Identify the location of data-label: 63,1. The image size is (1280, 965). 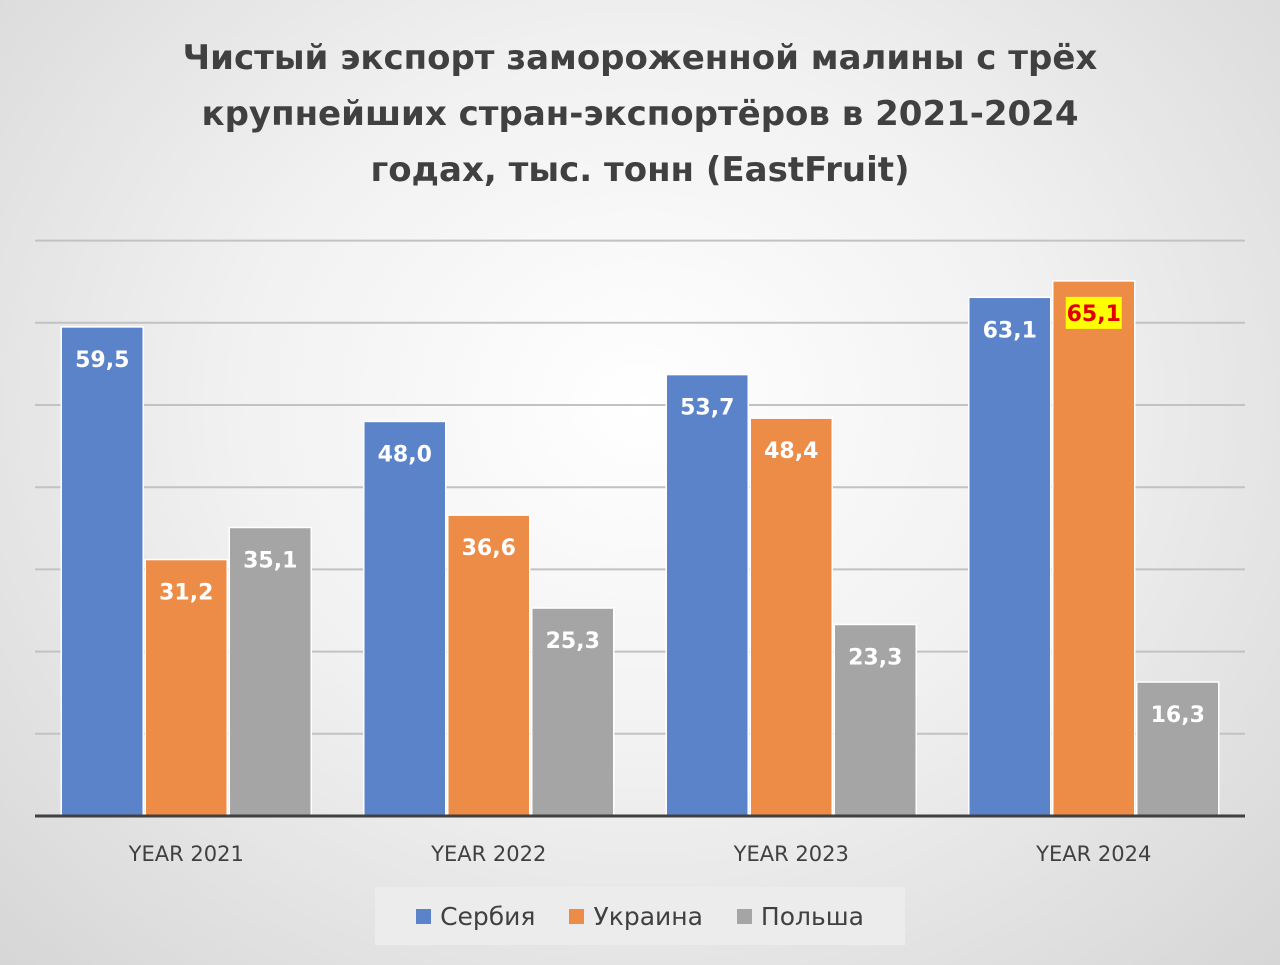
(1010, 330).